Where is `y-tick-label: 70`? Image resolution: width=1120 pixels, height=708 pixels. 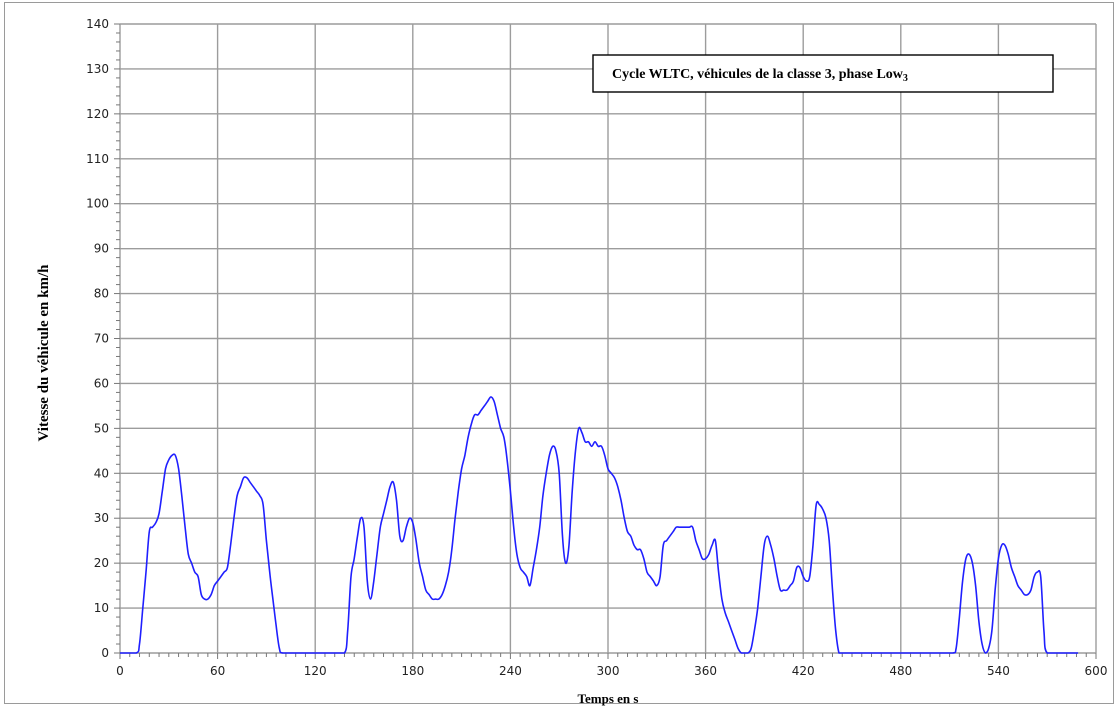 y-tick-label: 70 is located at coordinates (101, 339).